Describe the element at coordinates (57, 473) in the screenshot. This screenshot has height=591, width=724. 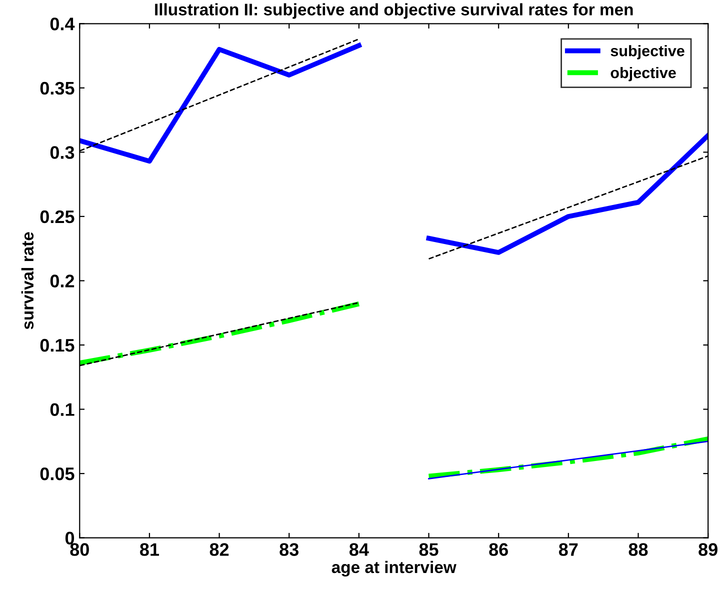
I see `y-tick-label: 0.05` at that location.